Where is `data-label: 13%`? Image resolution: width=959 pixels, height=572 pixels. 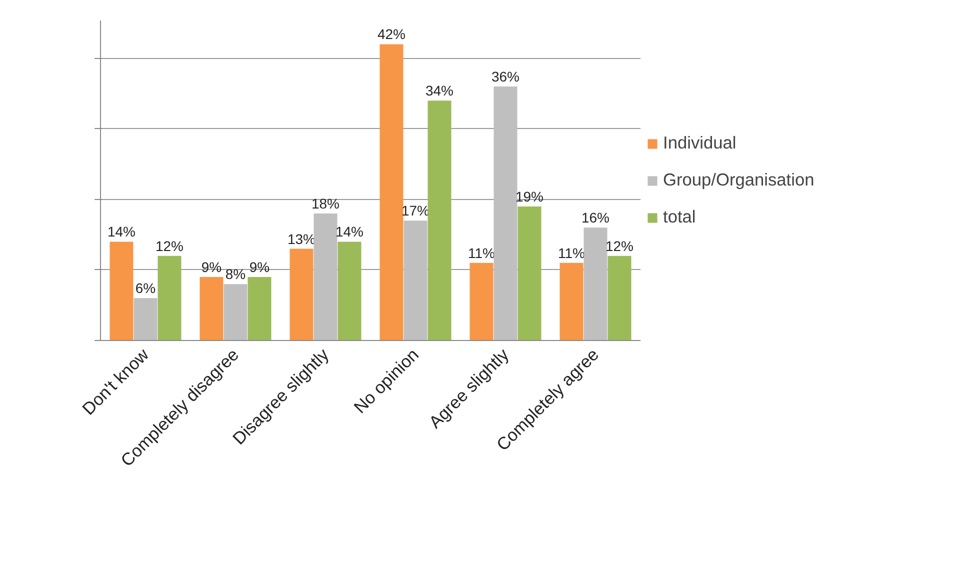 data-label: 13% is located at coordinates (301, 238).